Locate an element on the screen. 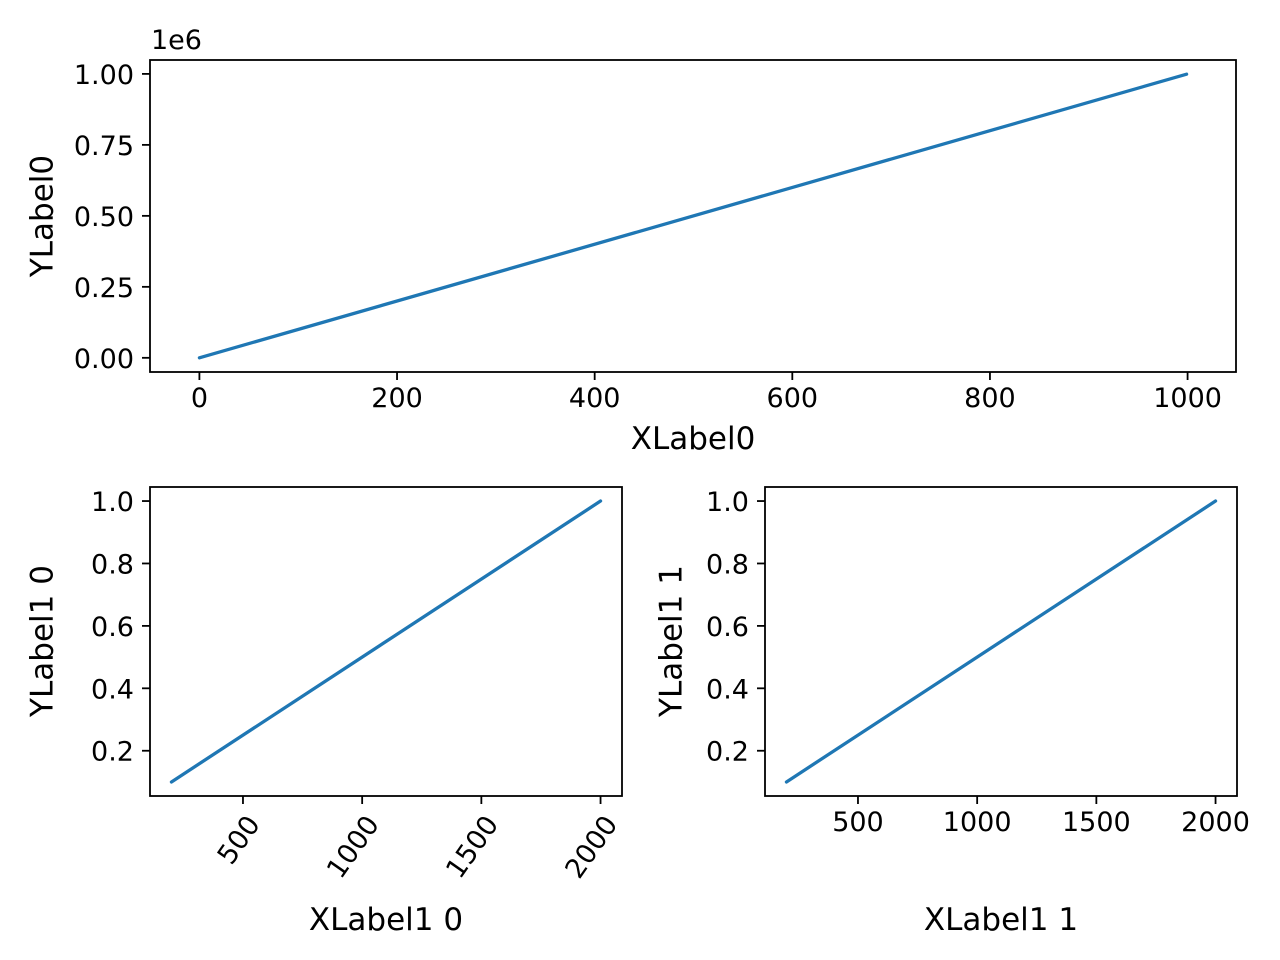  subplot-bottom-right-spines is located at coordinates (1001, 641).